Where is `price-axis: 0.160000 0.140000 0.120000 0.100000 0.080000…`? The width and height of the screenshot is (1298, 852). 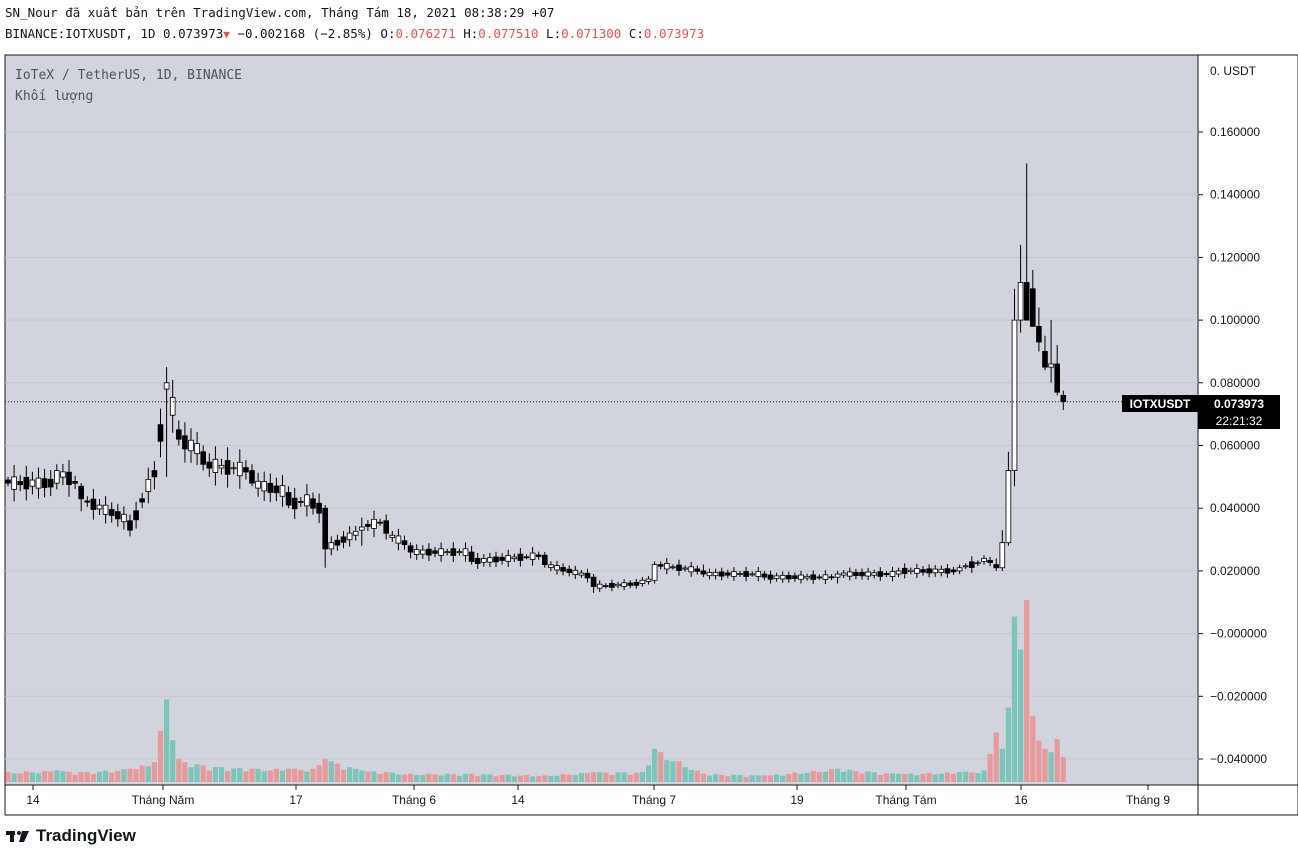 price-axis: 0.160000 0.140000 0.120000 0.100000 0.080000… is located at coordinates (1232, 415).